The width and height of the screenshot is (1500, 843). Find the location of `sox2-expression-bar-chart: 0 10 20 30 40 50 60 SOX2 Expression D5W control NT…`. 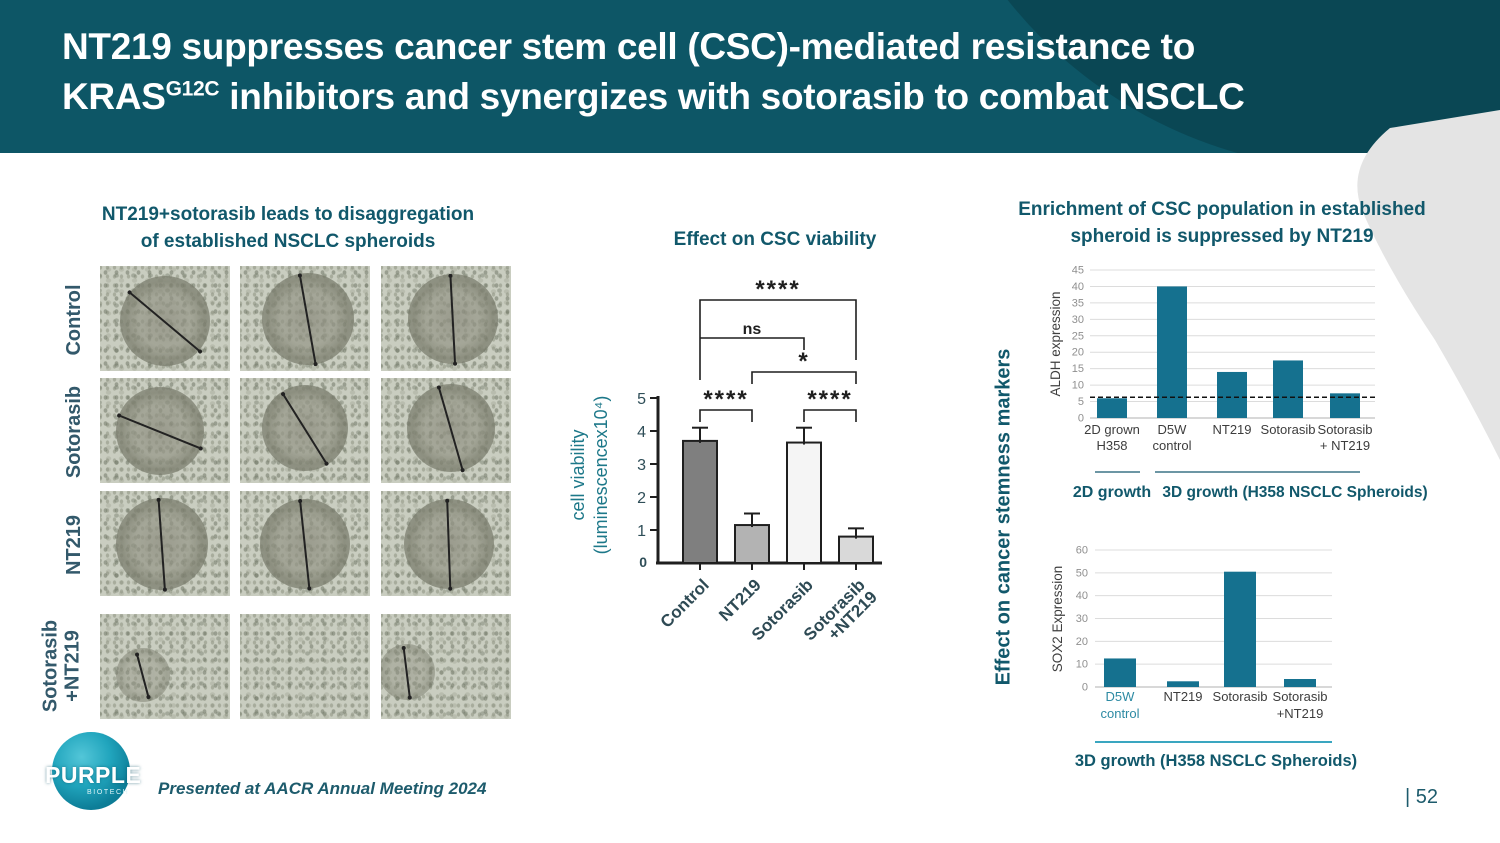

sox2-expression-bar-chart: 0 10 20 30 40 50 60 SOX2 Expression D5W control NT… is located at coordinates (1203, 658).